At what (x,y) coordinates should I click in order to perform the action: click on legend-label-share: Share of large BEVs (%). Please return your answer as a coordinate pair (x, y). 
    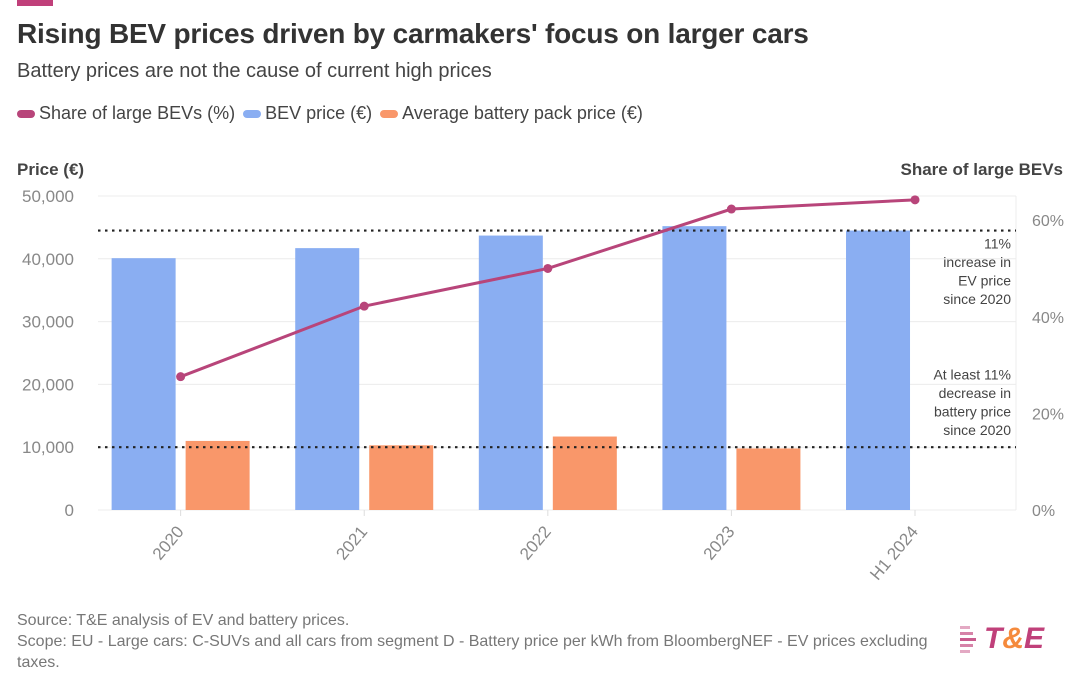
    Looking at the image, I should click on (137, 113).